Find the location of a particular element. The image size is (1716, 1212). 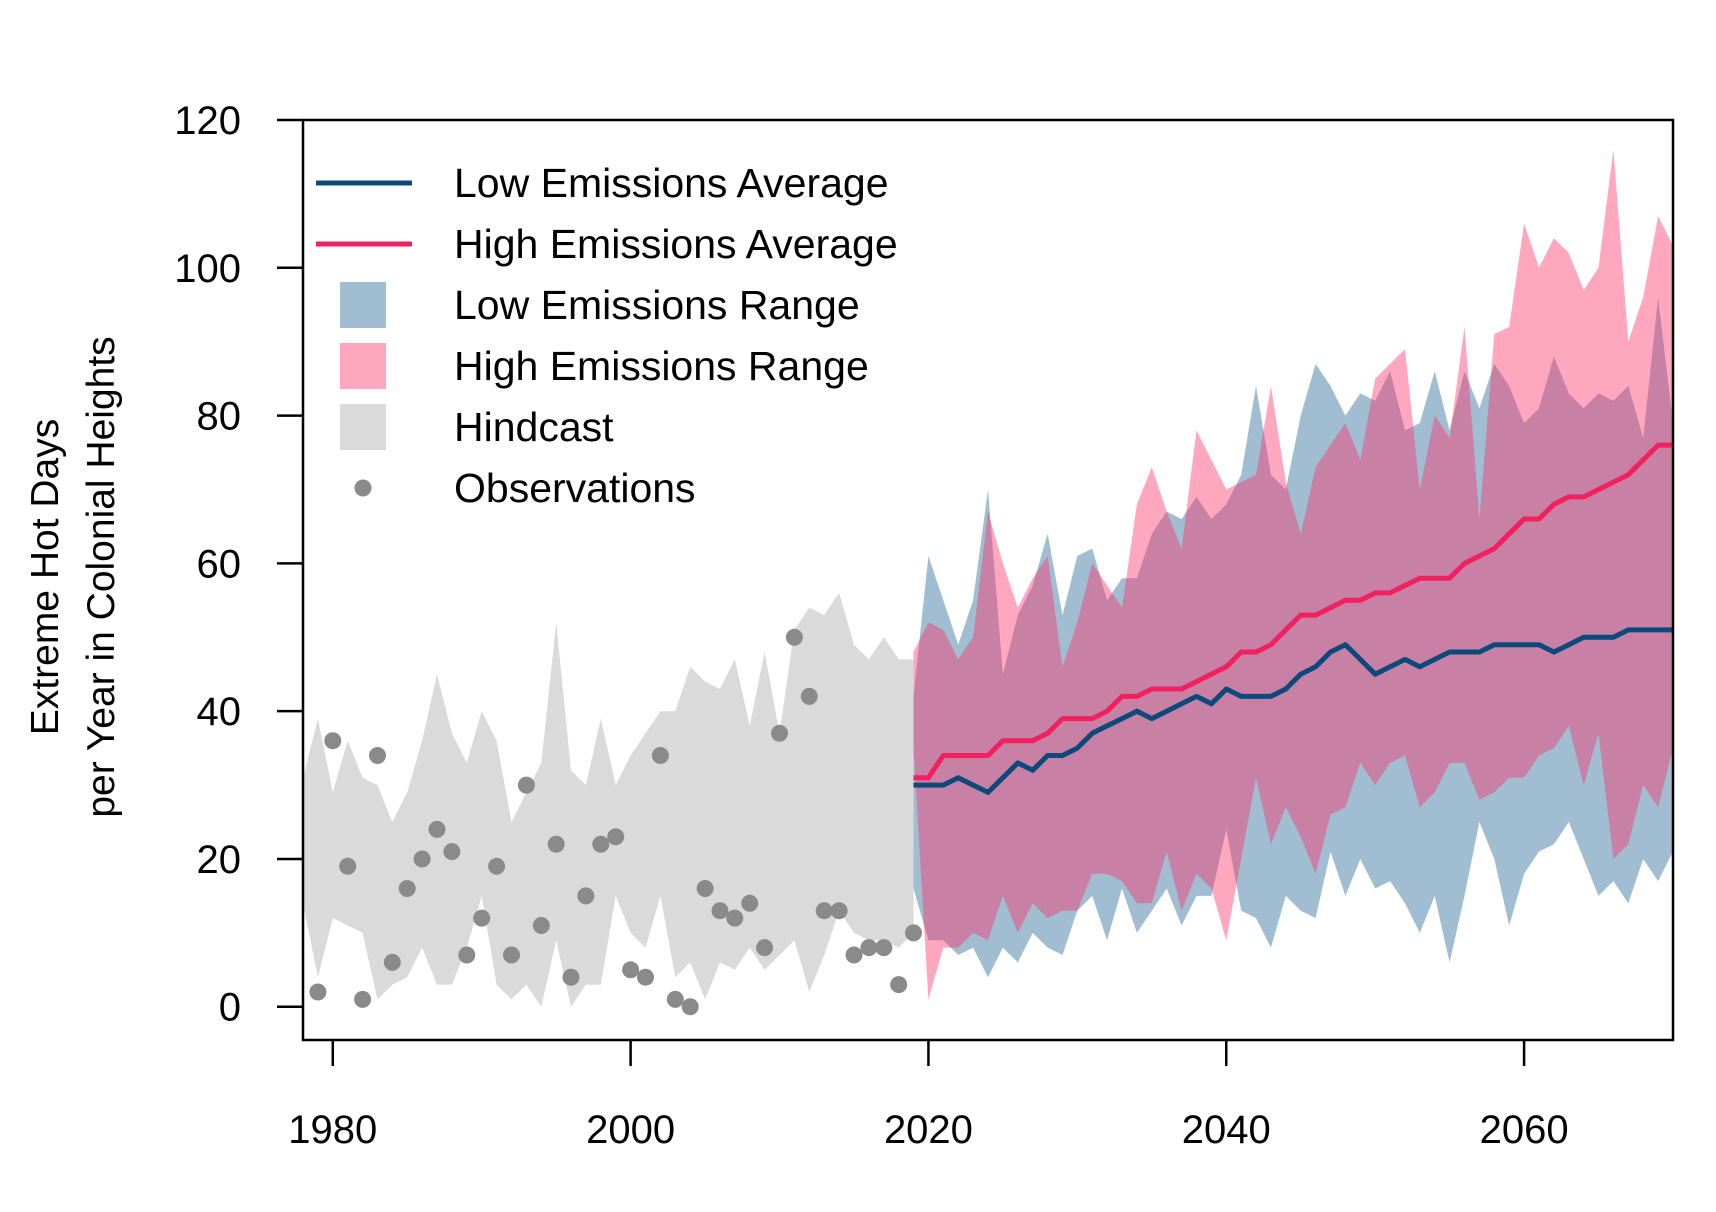

legend-label: Low Emissions Average is located at coordinates (671, 183).